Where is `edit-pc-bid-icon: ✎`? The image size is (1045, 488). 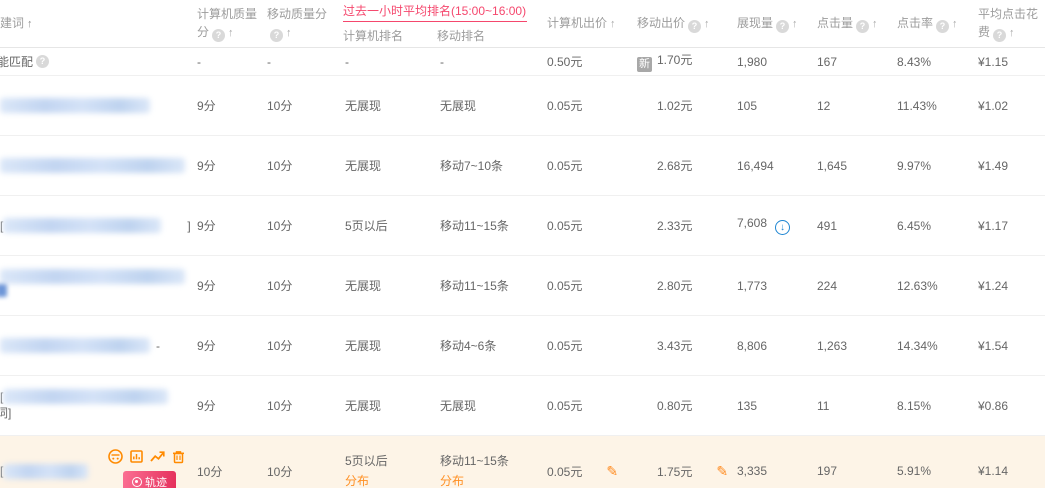 edit-pc-bid-icon: ✎ is located at coordinates (612, 470).